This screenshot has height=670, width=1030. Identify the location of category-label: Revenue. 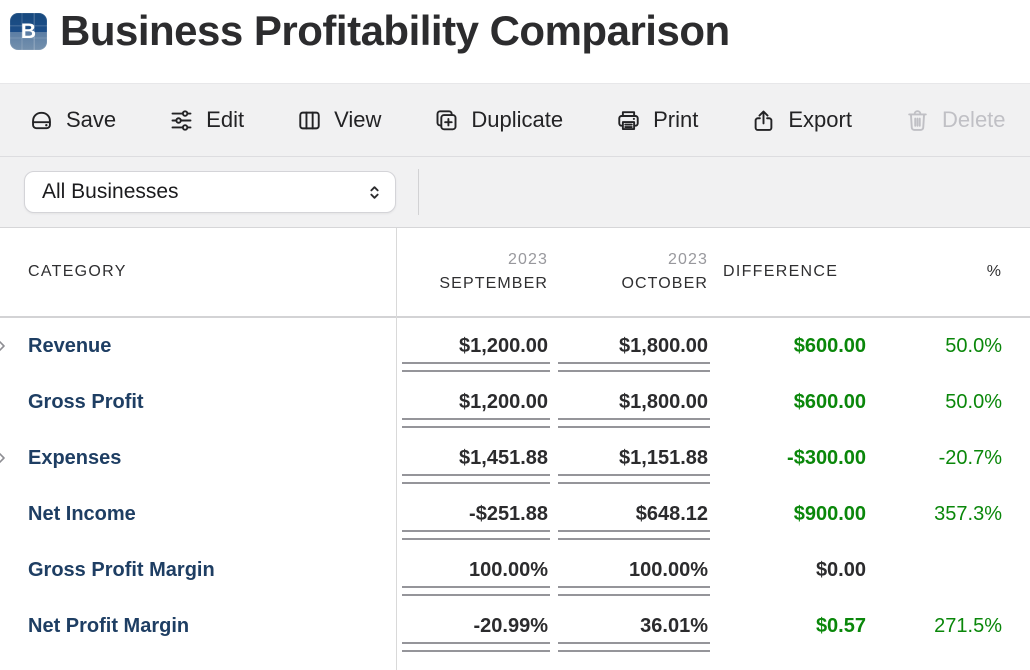
(70, 345).